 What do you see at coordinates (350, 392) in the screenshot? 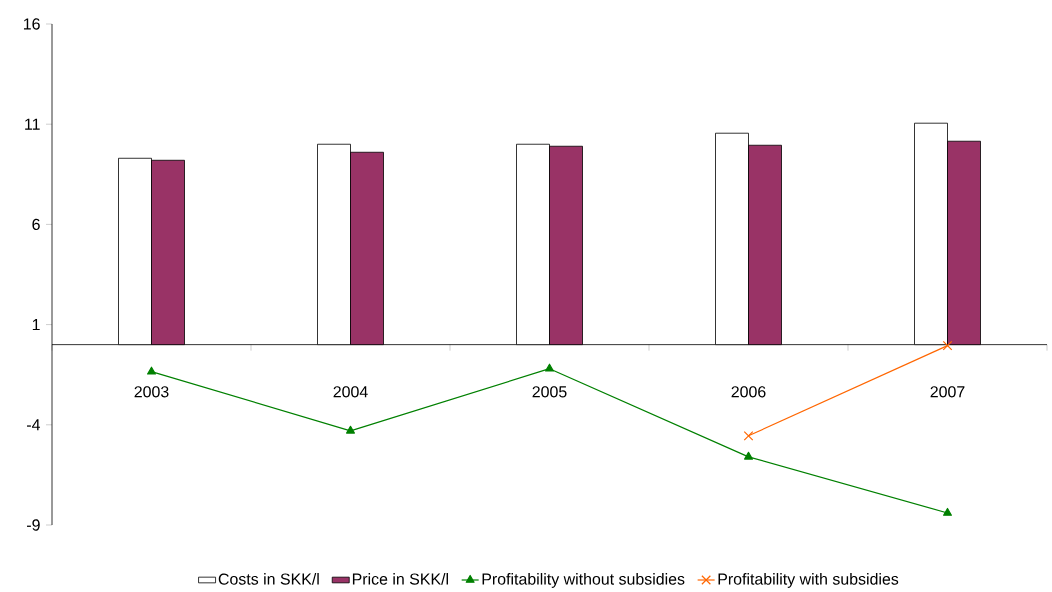
I see `x-tick-label: 2004` at bounding box center [350, 392].